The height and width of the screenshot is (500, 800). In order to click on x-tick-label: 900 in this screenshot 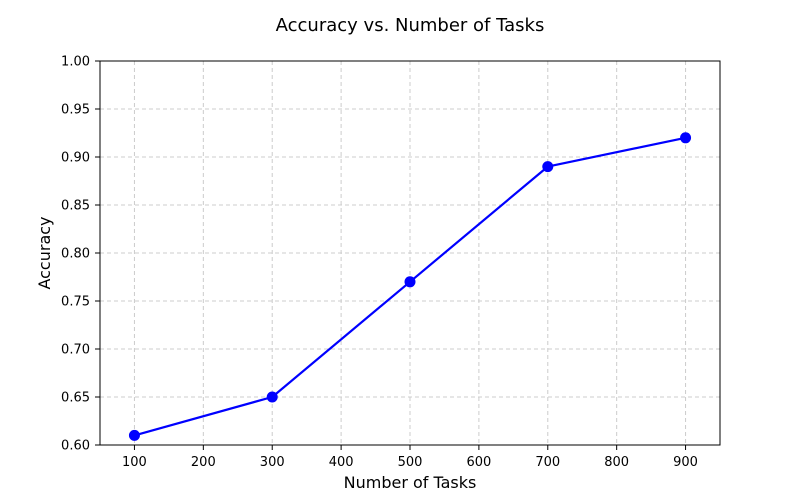, I will do `click(685, 462)`.